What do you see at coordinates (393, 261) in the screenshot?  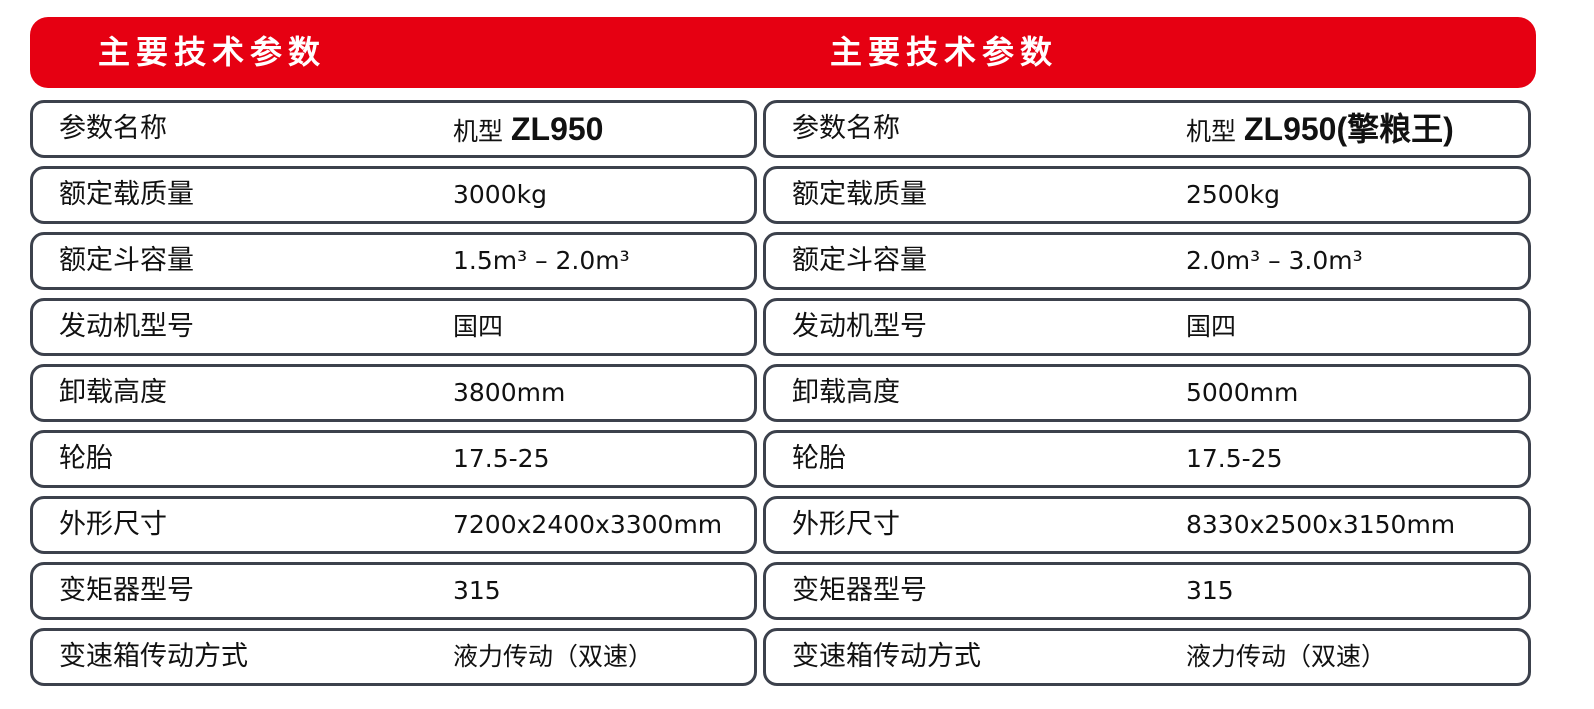 I see `spec-row: 额定斗容量 1.5m³ – 2.0m³` at bounding box center [393, 261].